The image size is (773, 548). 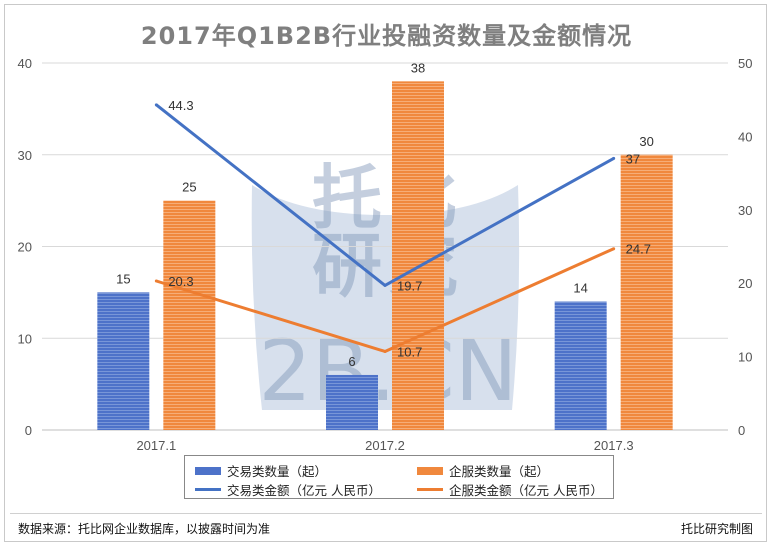 I want to click on y-left-tick-label: 30, so click(x=25, y=155).